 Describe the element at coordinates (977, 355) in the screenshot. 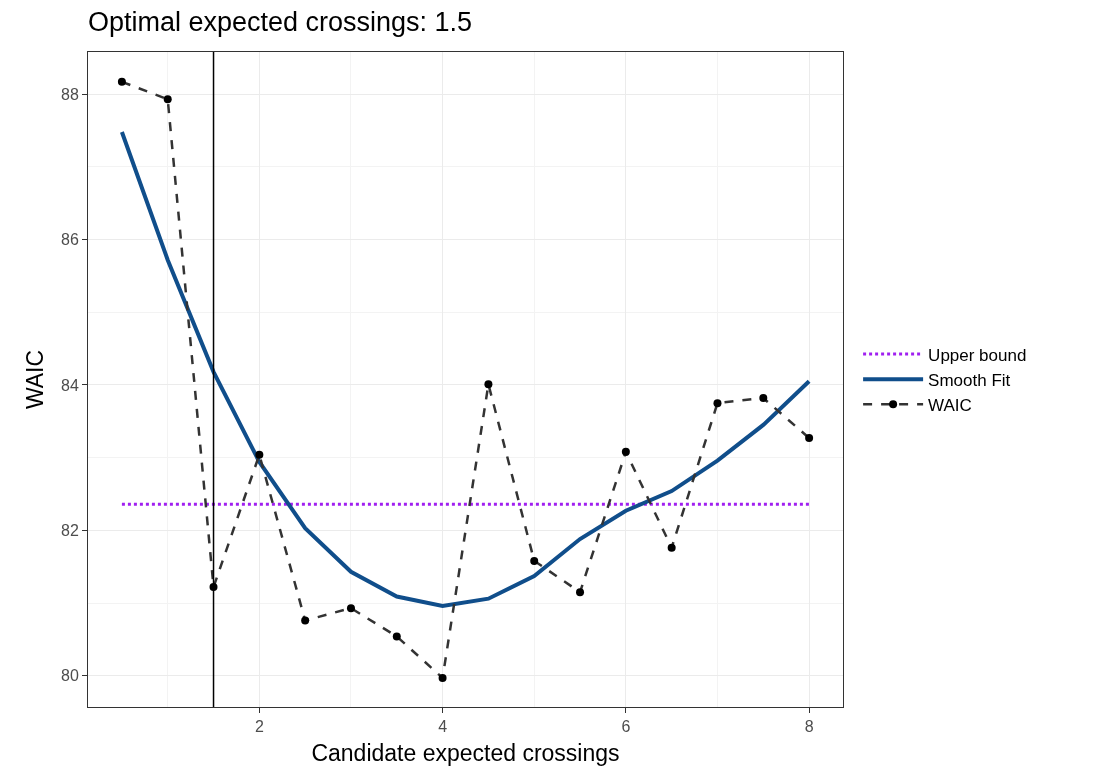

I see `legend-label: Upper bound` at that location.